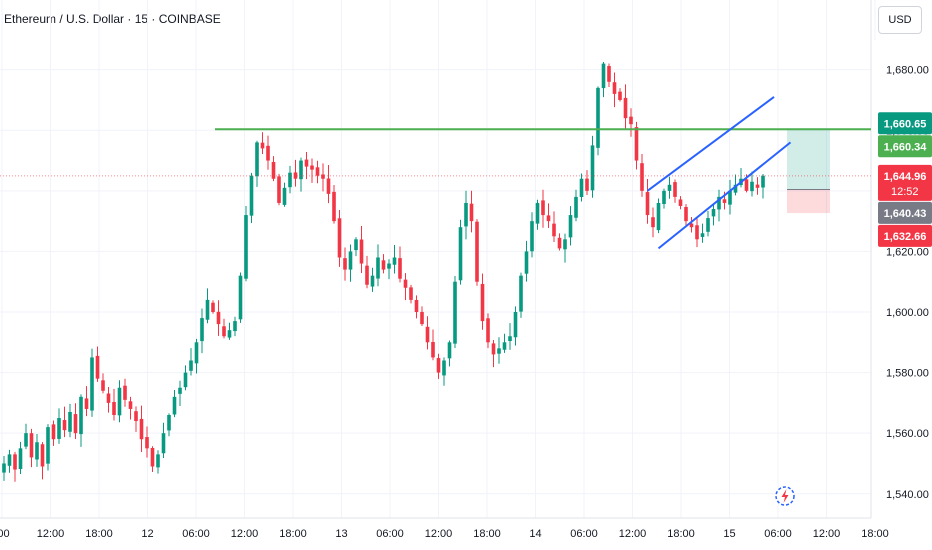 The image size is (932, 550). What do you see at coordinates (905, 123) in the screenshot?
I see `target-price-label-bg` at bounding box center [905, 123].